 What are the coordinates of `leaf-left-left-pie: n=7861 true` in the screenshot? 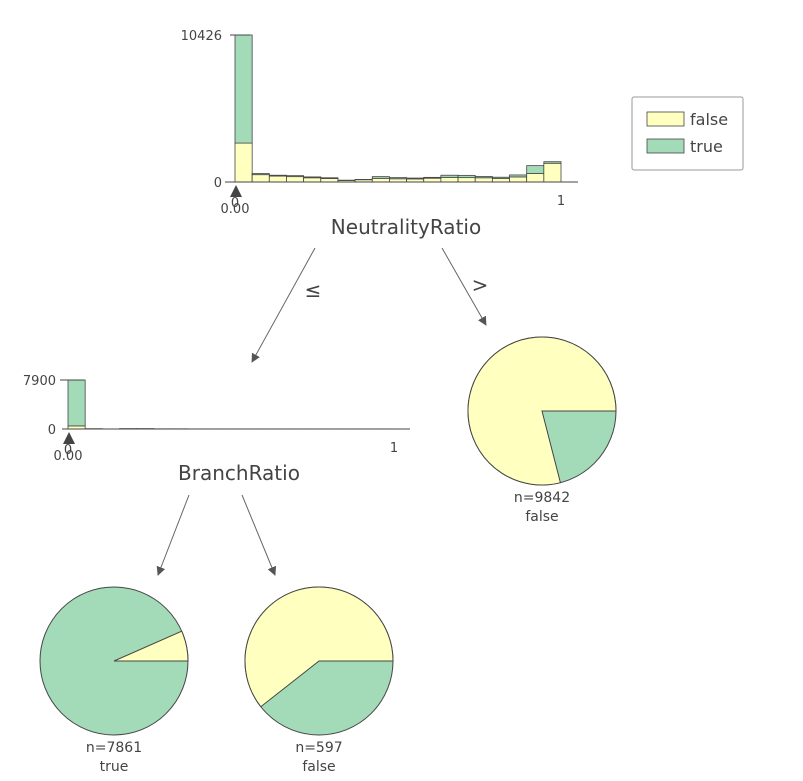 It's located at (114, 680).